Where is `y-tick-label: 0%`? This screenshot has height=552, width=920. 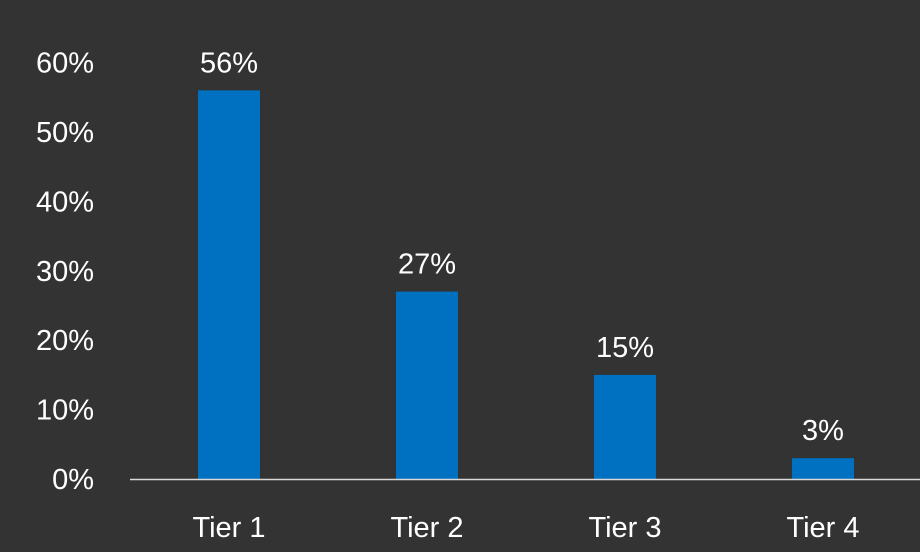 y-tick-label: 0% is located at coordinates (73, 480).